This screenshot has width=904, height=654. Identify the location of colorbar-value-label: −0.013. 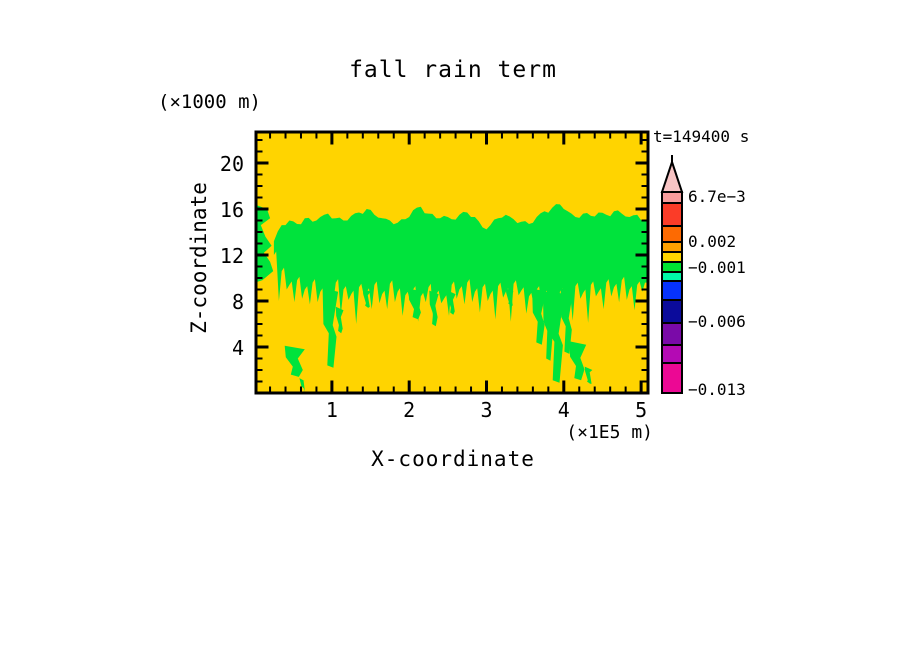
(717, 389).